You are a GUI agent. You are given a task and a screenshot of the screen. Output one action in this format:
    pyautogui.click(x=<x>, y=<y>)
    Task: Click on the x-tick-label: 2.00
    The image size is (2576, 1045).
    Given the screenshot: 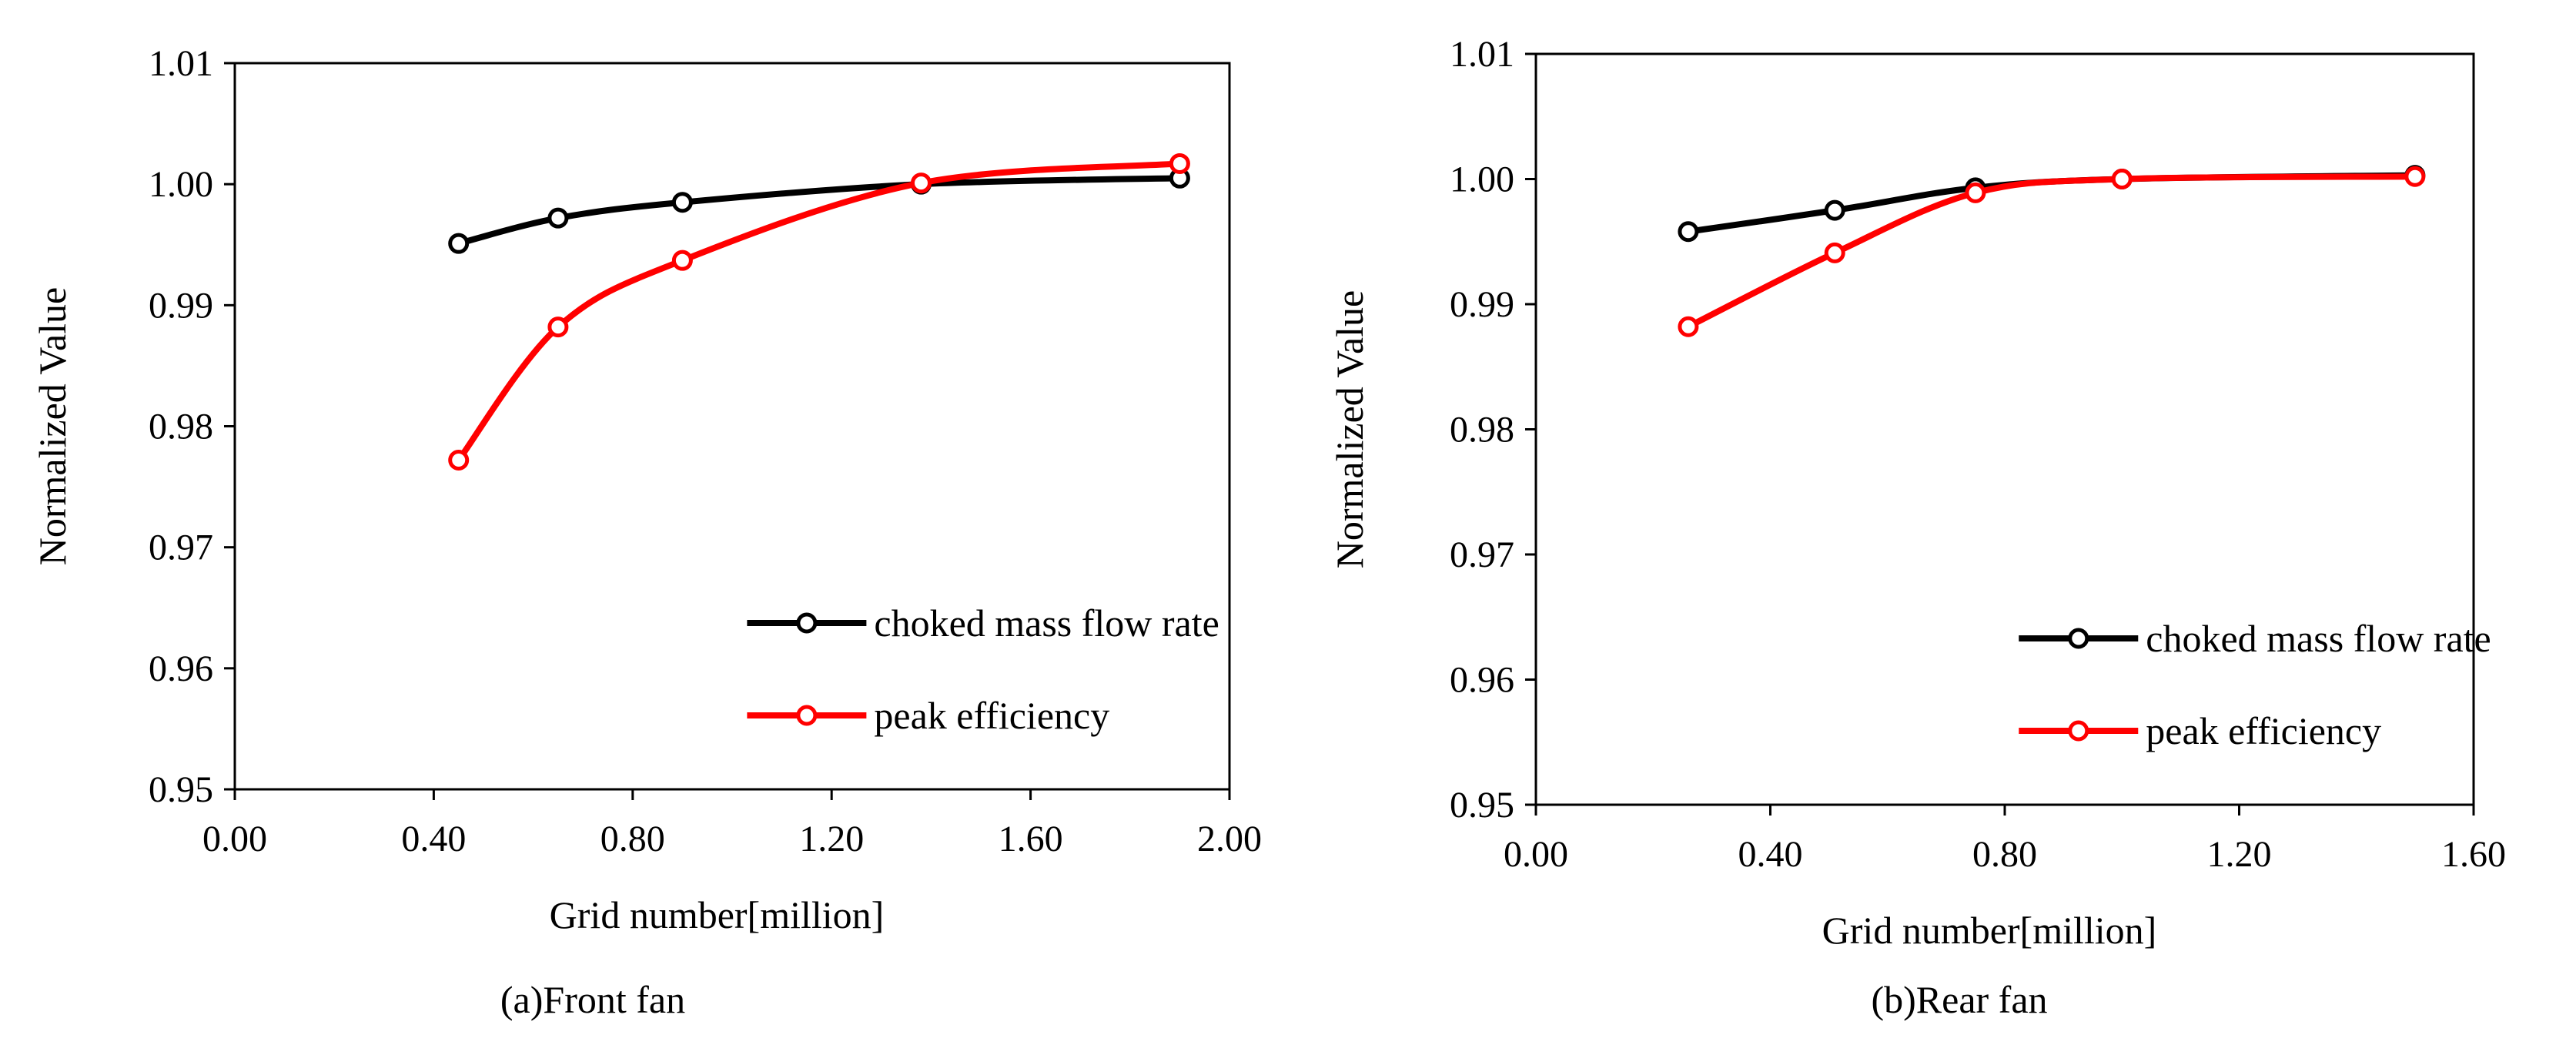 What is the action you would take?
    pyautogui.click(x=1230, y=839)
    